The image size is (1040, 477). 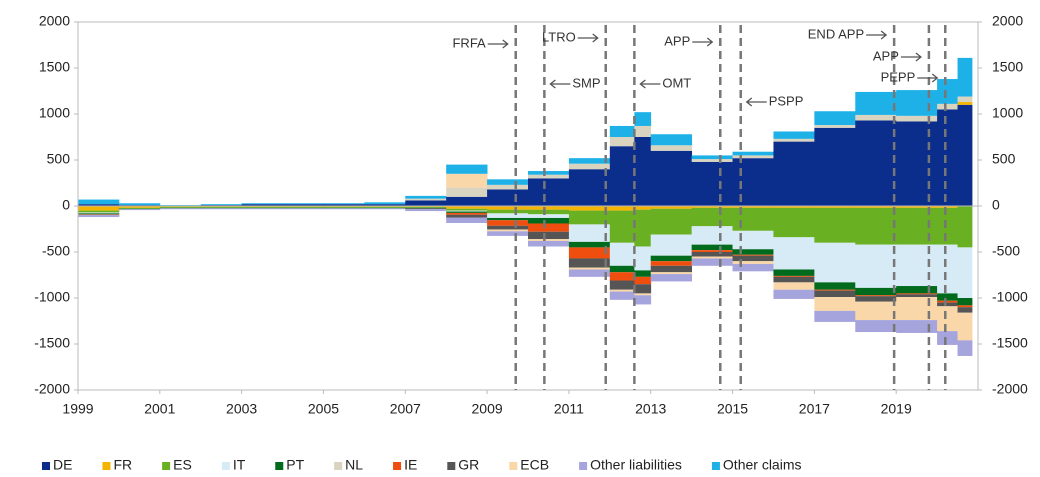 What do you see at coordinates (66, 205) in the screenshot?
I see `y-tick-label: 0` at bounding box center [66, 205].